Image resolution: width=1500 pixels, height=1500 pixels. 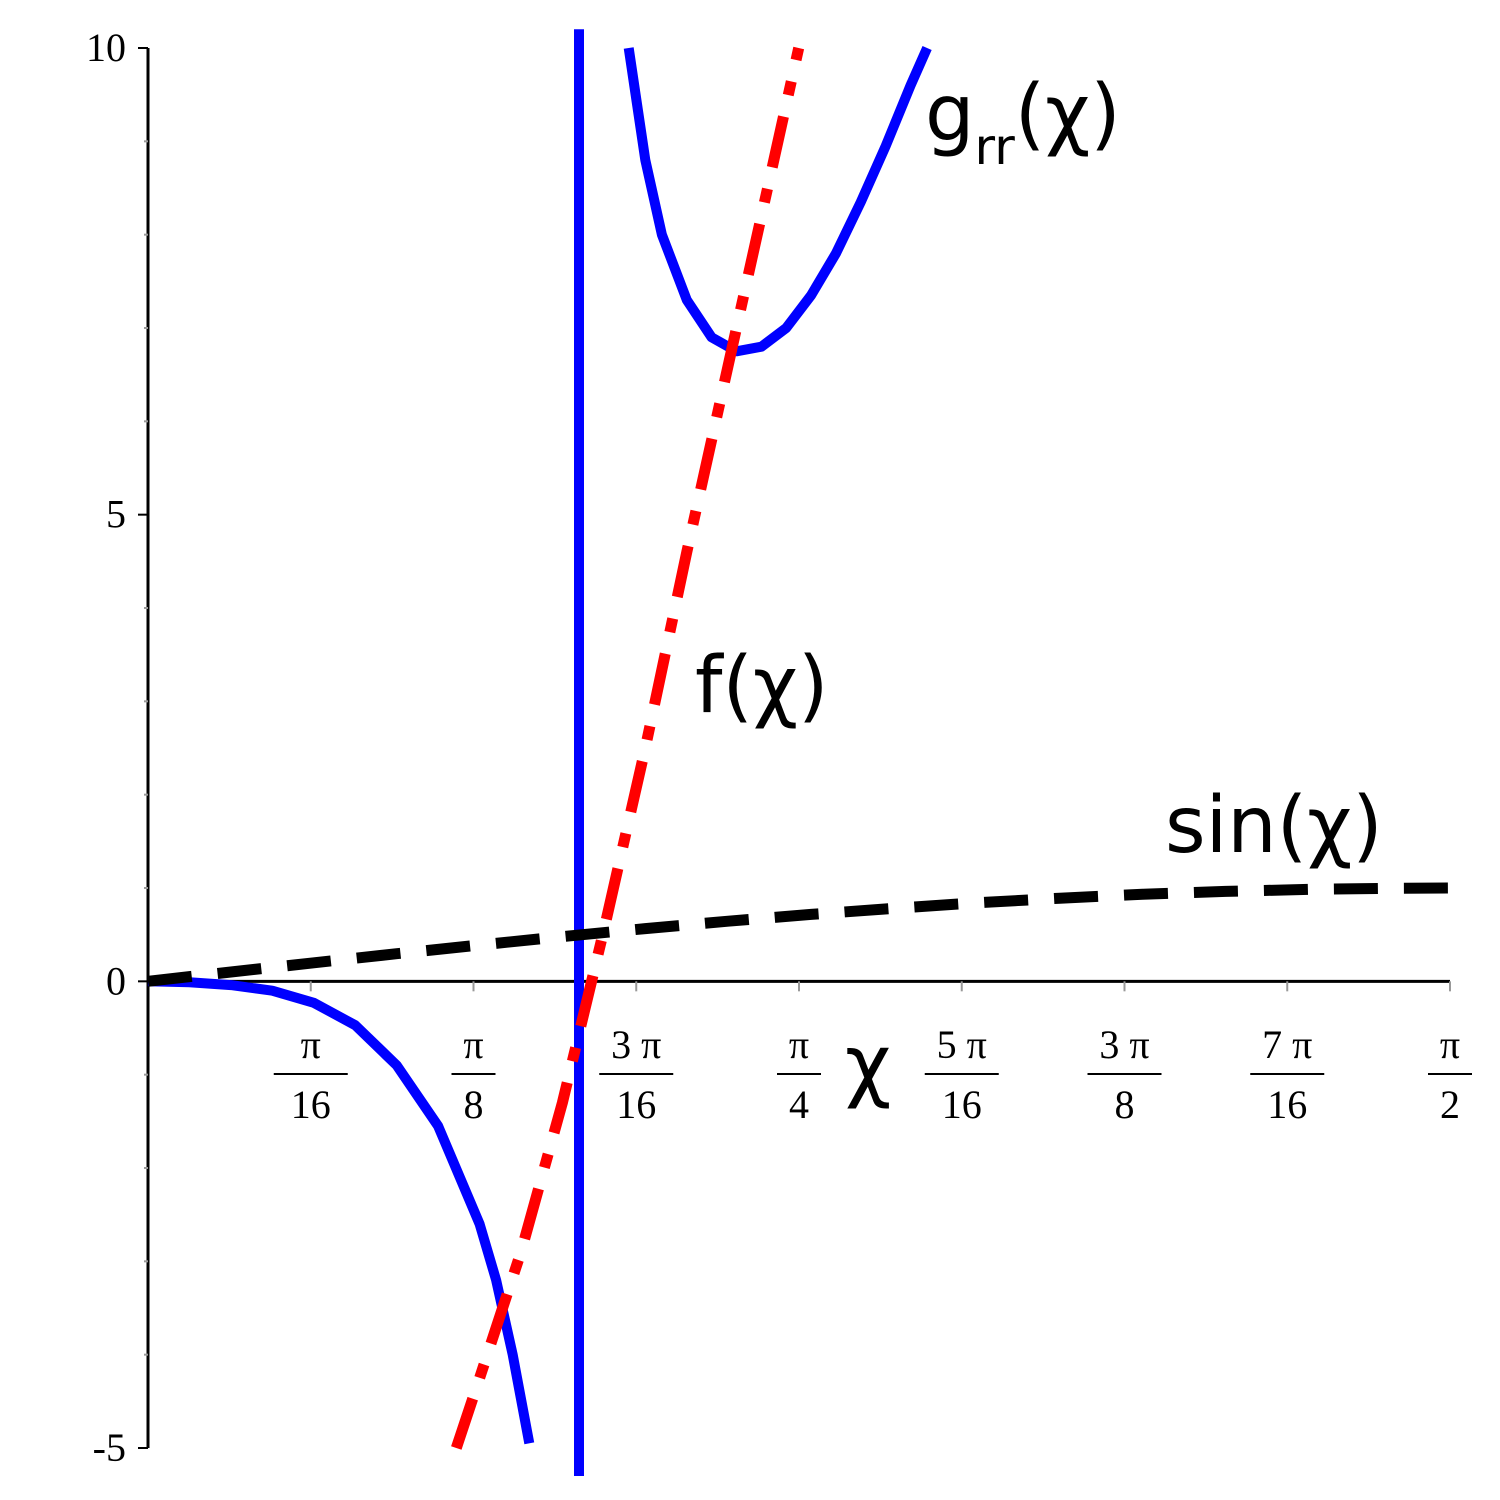 What do you see at coordinates (962, 1044) in the screenshot?
I see `x-tick-numerator: 5 π` at bounding box center [962, 1044].